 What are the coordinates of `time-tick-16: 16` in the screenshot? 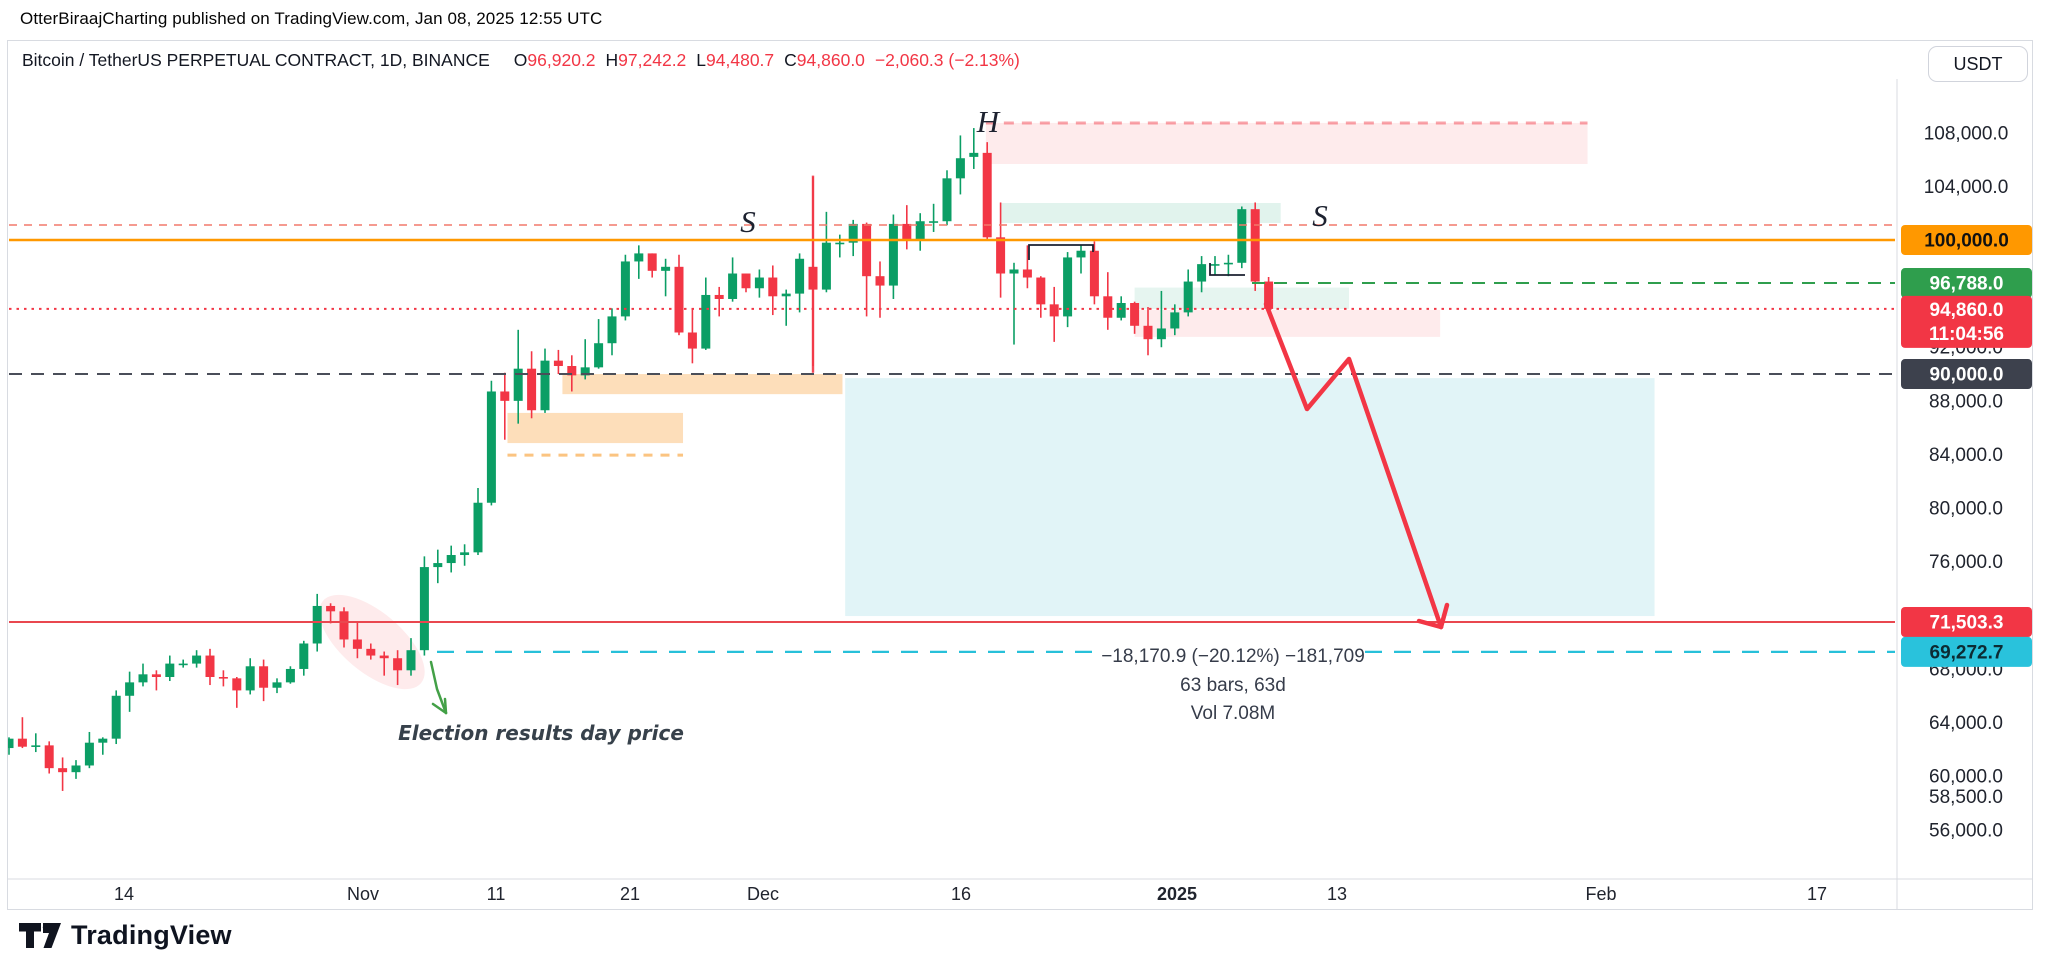 It's located at (961, 894).